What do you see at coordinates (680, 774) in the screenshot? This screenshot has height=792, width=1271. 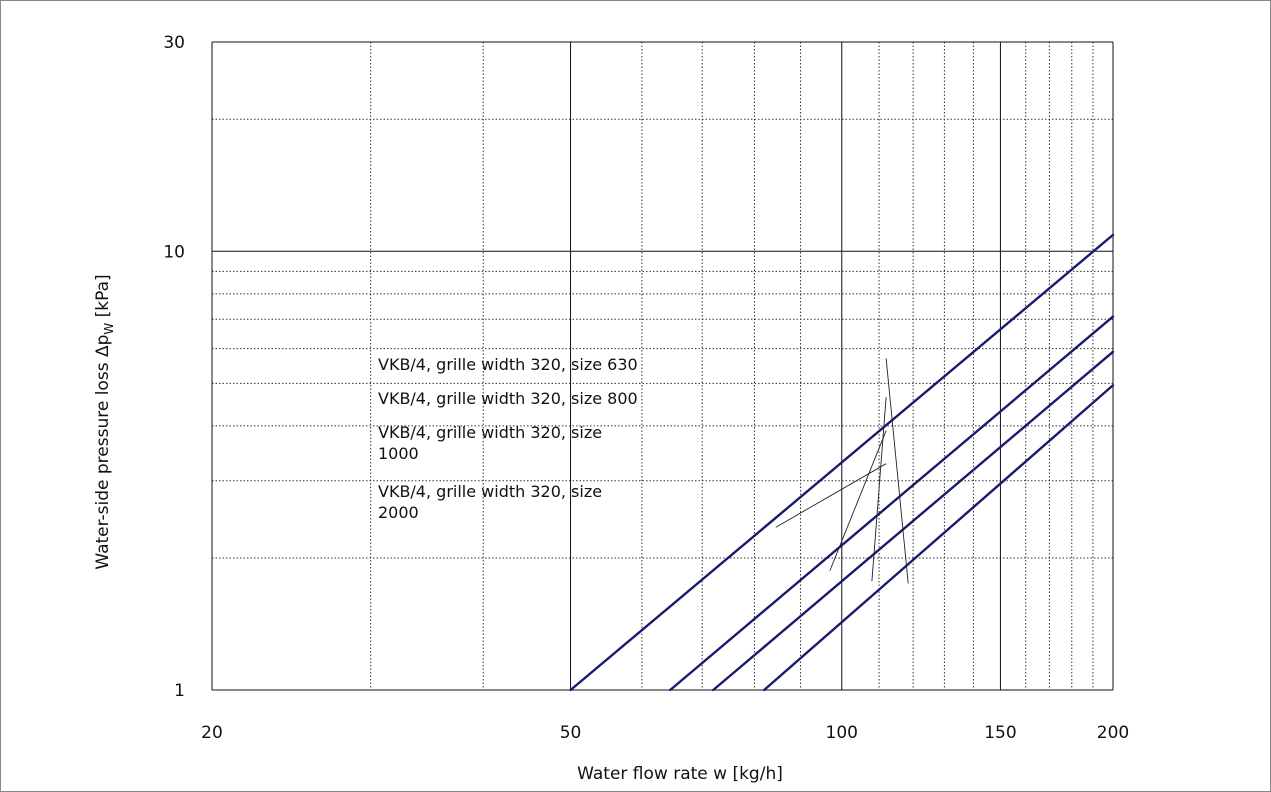 I see `x-axis-title: Water flow rate w [kg/h]` at bounding box center [680, 774].